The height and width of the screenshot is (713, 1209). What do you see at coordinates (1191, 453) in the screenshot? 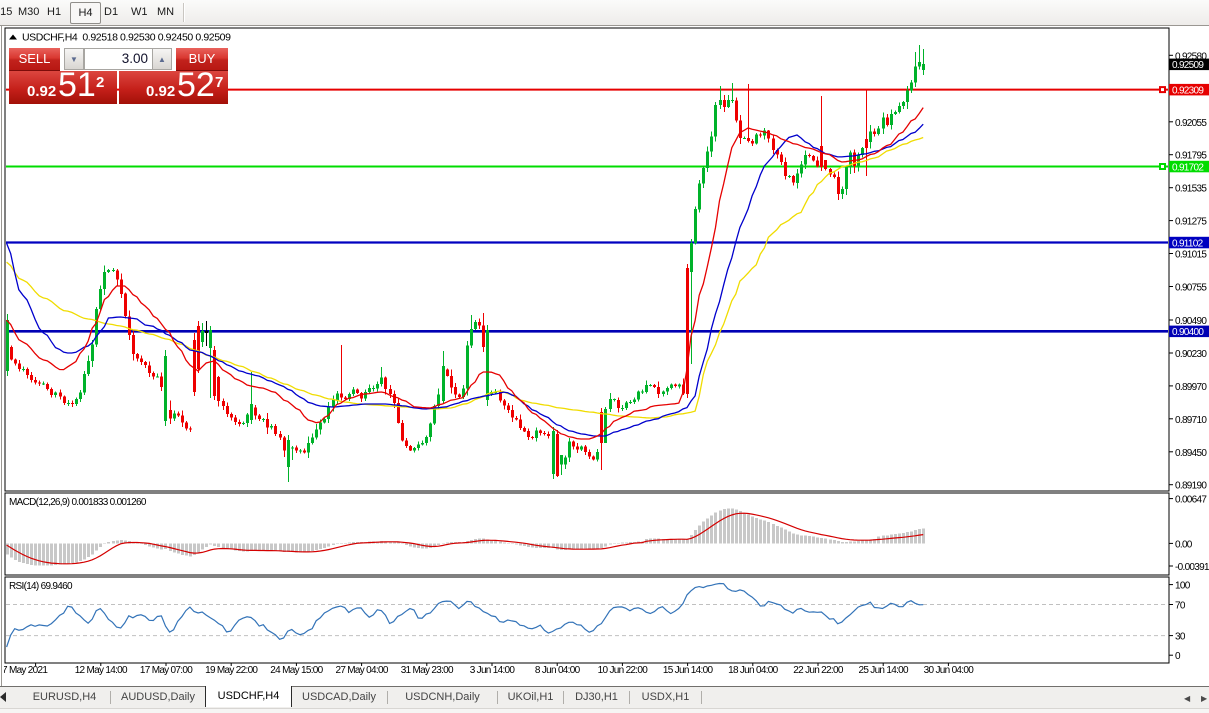
I see `svg-text: 0.89450` at bounding box center [1191, 453].